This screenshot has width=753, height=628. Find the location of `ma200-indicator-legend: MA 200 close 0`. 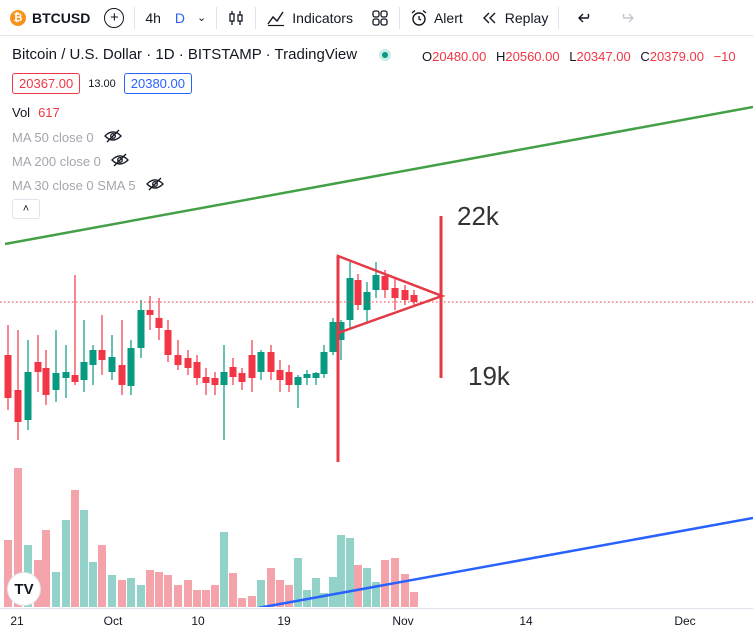

ma200-indicator-legend: MA 200 close 0 is located at coordinates (70, 161).